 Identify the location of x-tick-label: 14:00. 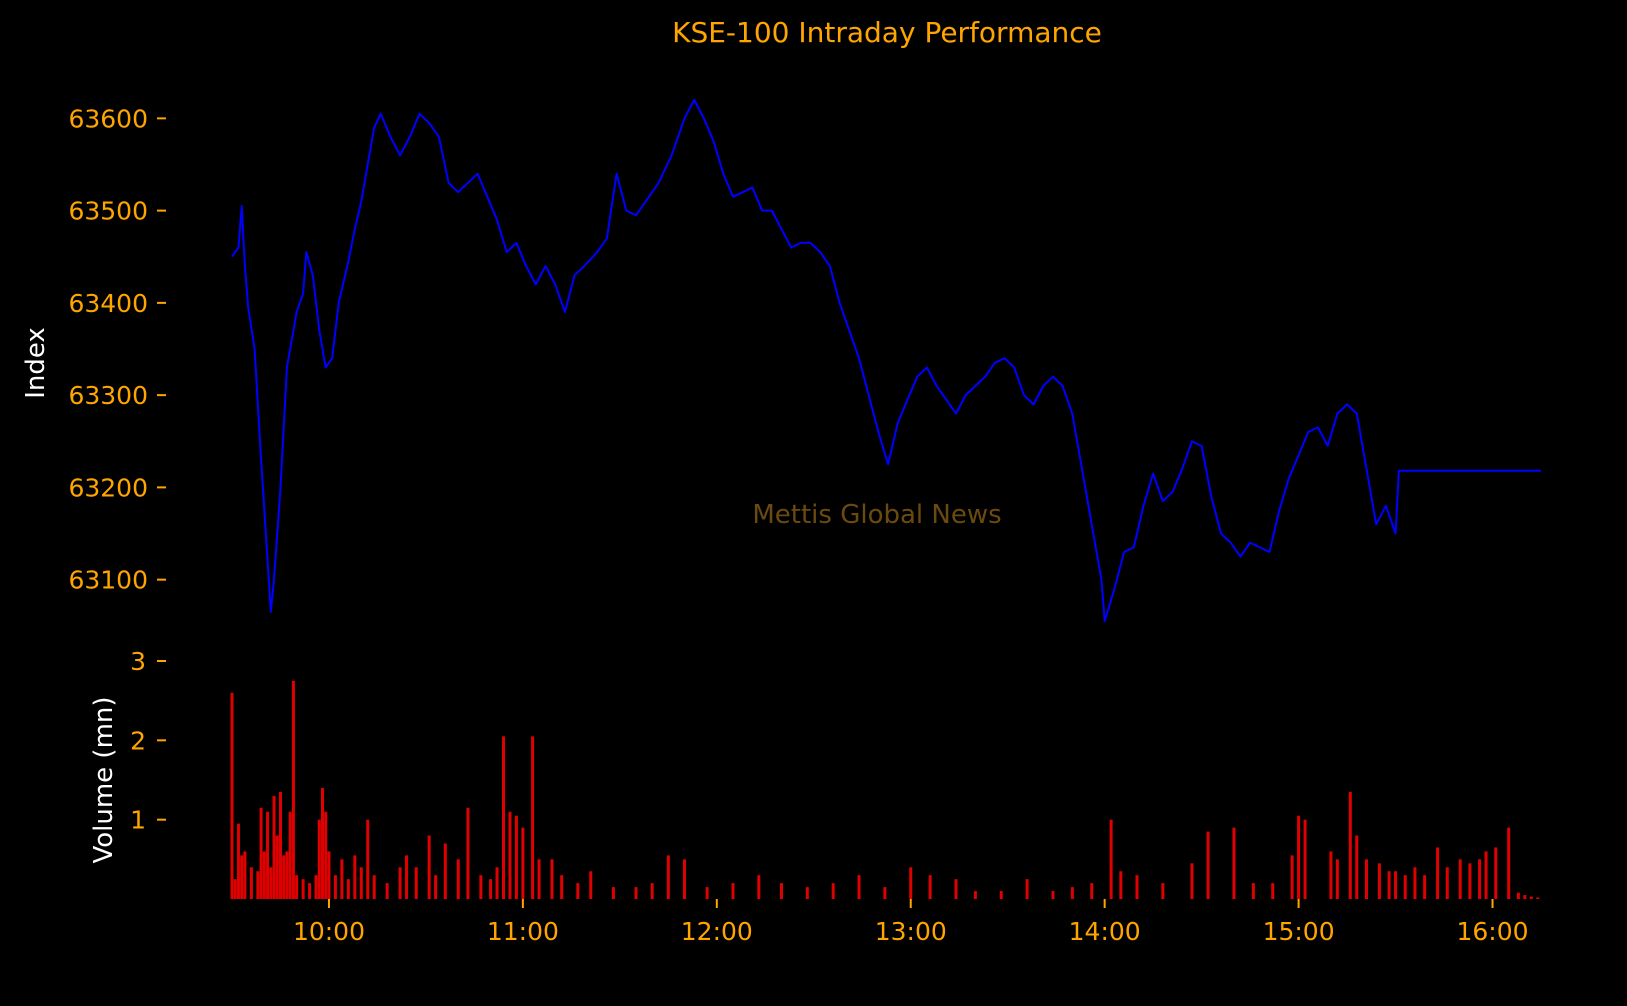
(1105, 931).